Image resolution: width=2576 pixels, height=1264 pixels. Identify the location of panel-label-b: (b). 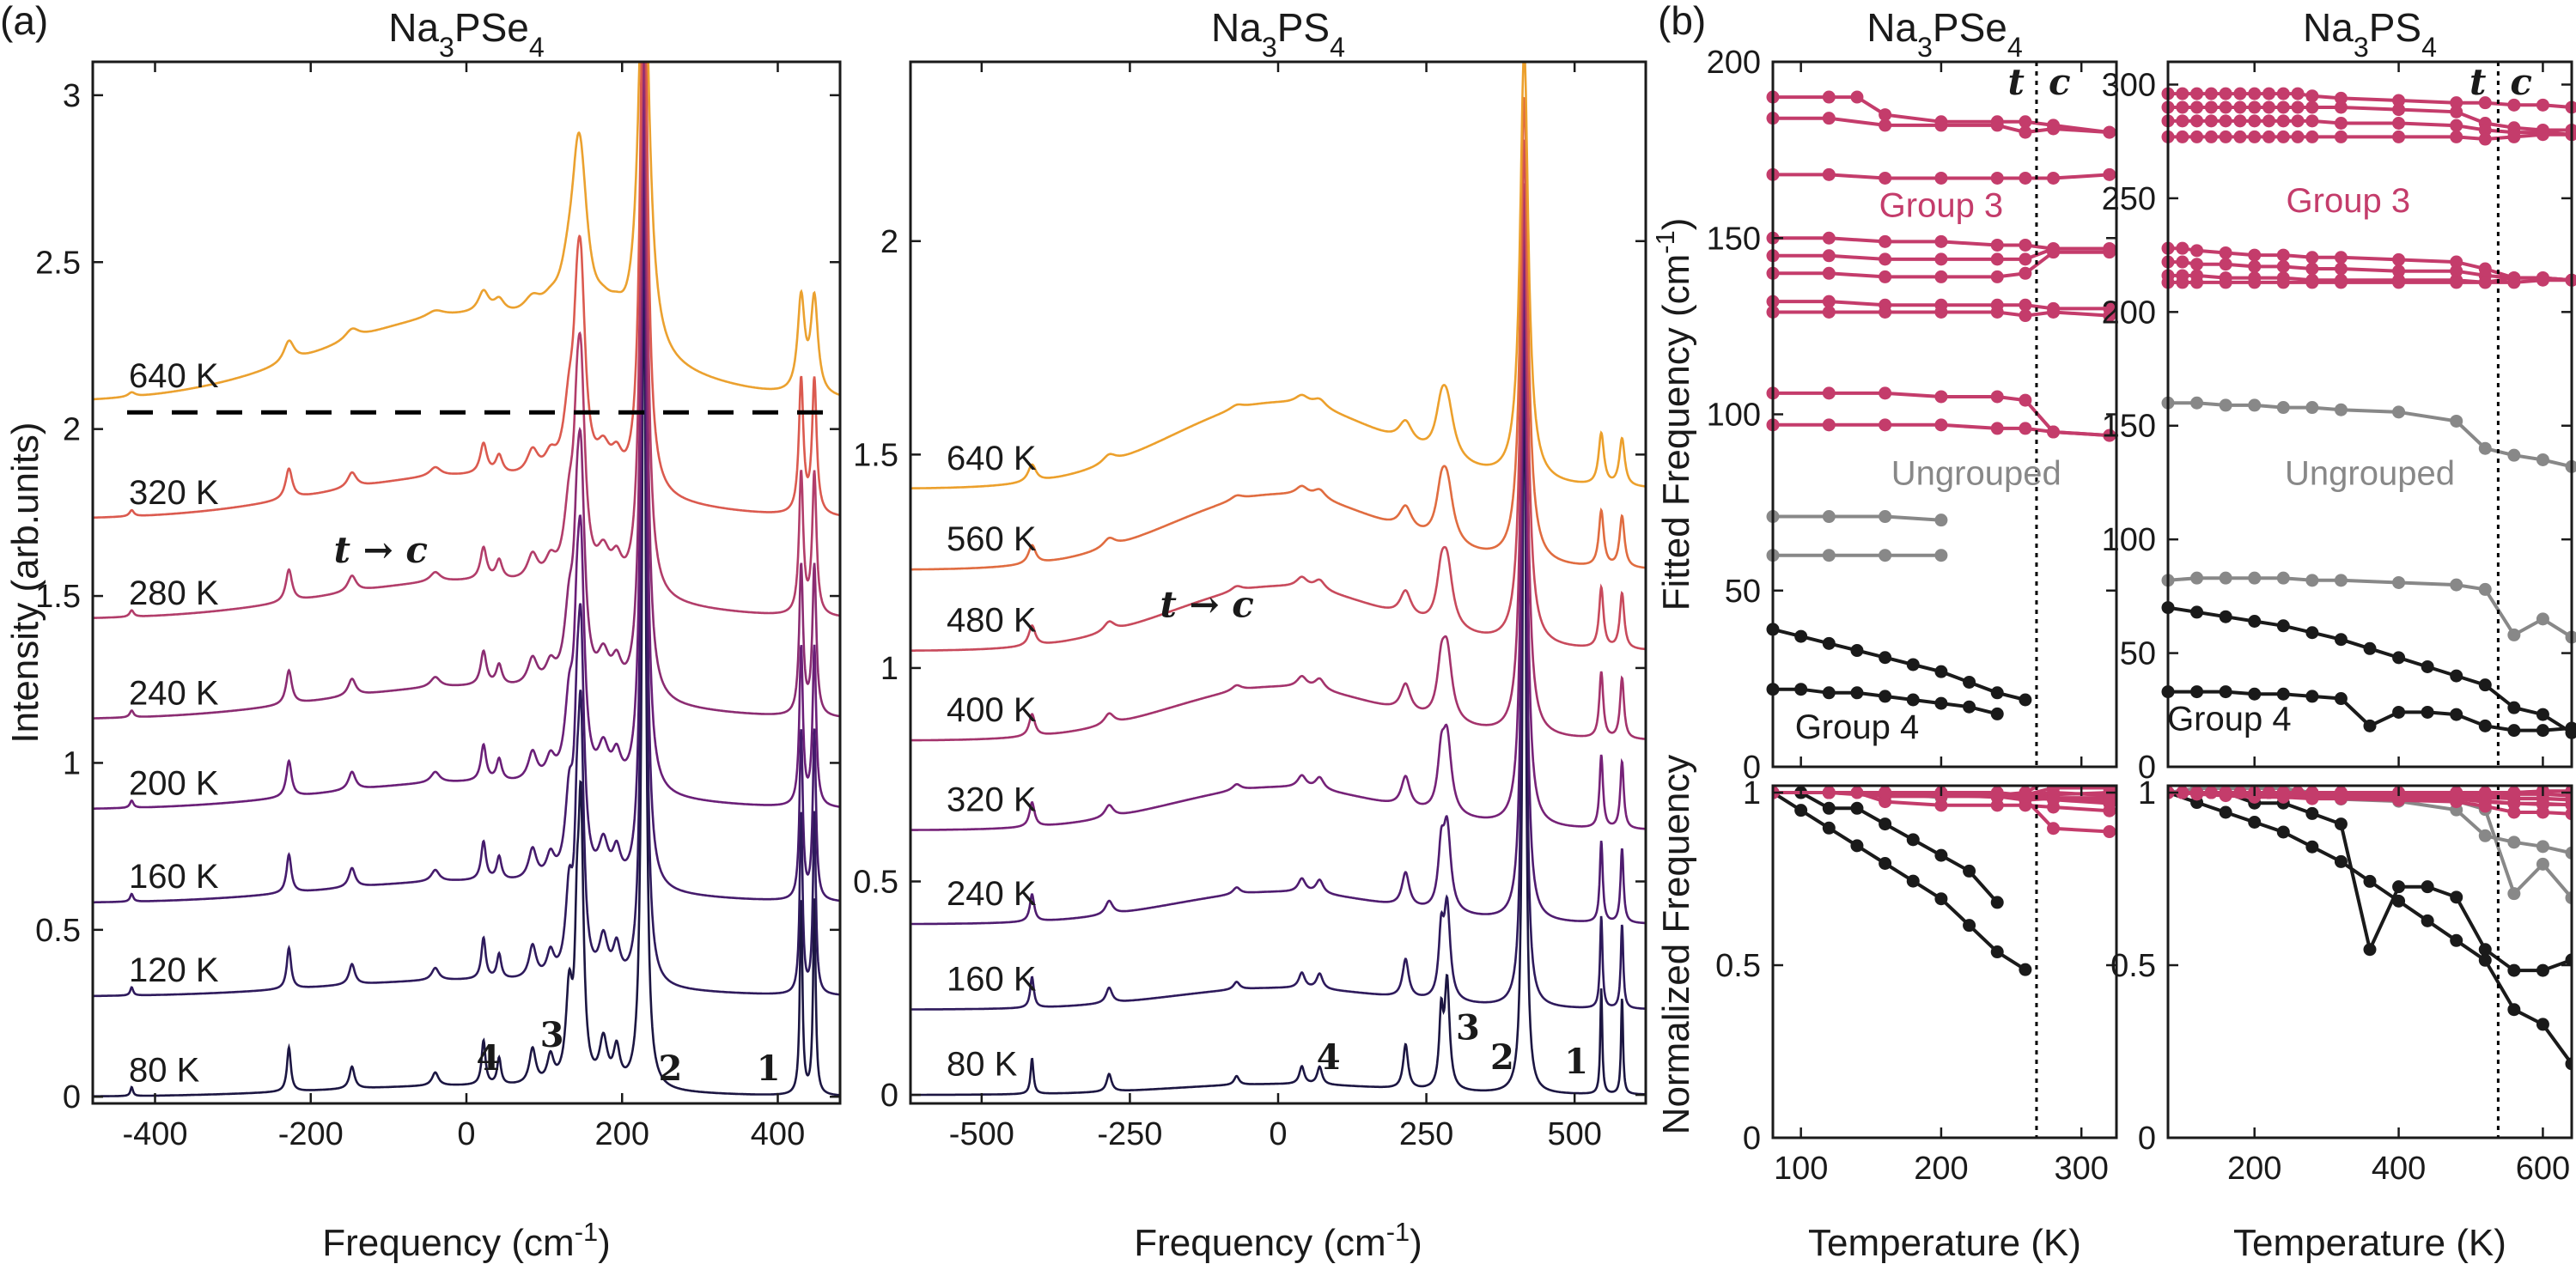
(1682, 21).